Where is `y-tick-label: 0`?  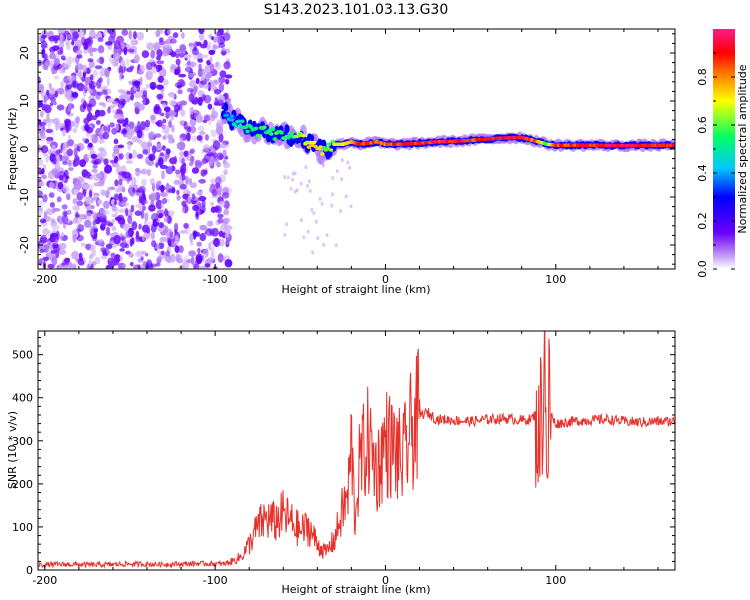
y-tick-label: 0 is located at coordinates (24, 149).